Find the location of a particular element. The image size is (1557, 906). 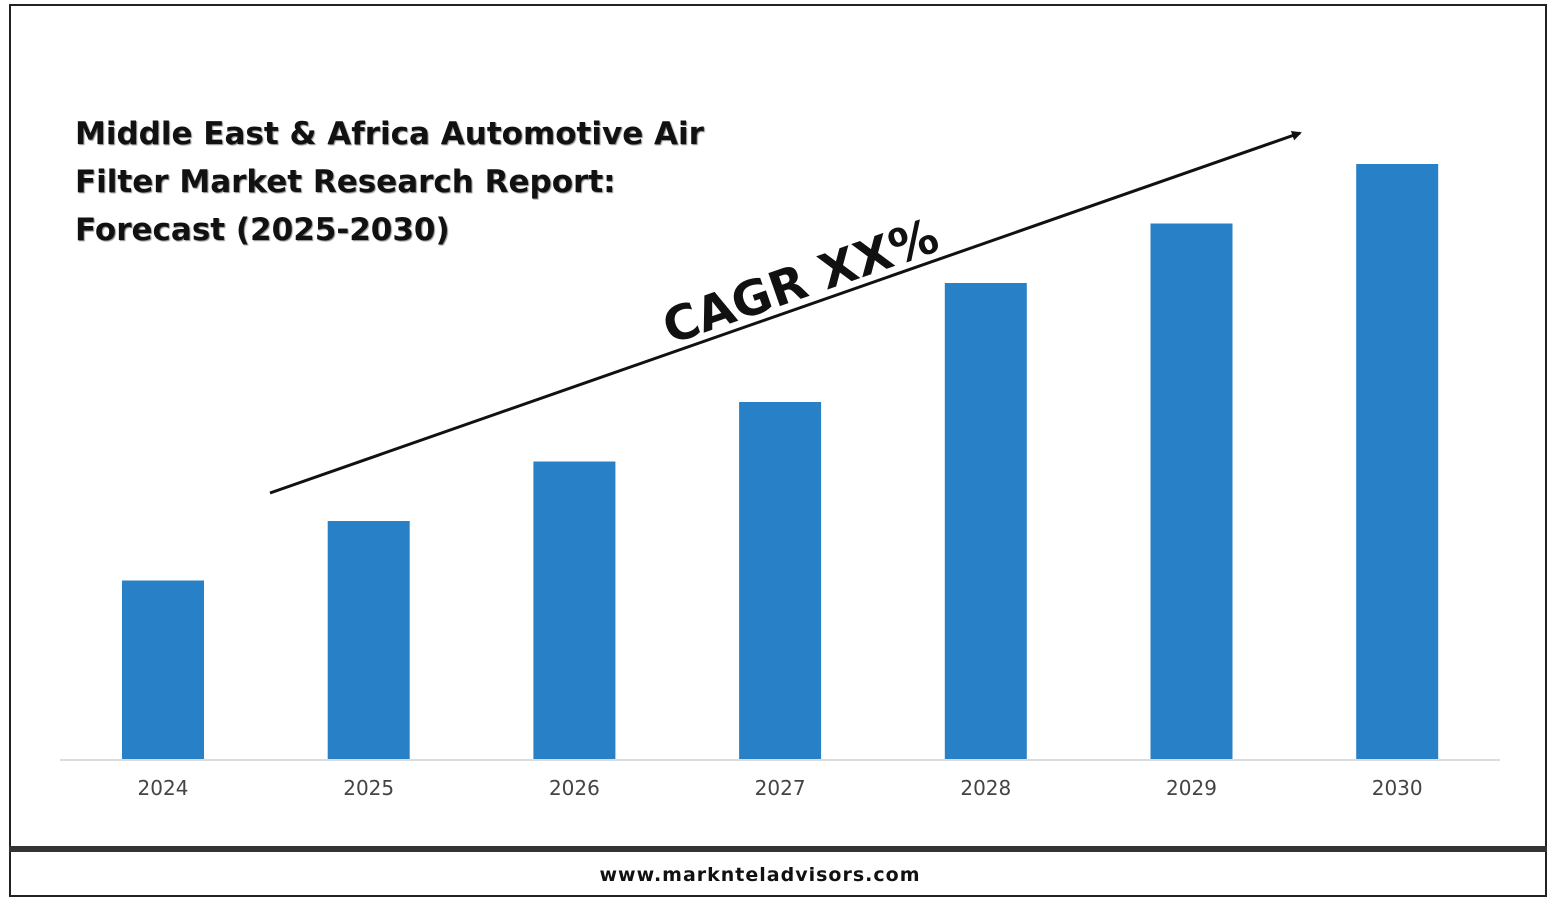

x-tick-label-2027: 2027 is located at coordinates (780, 788).